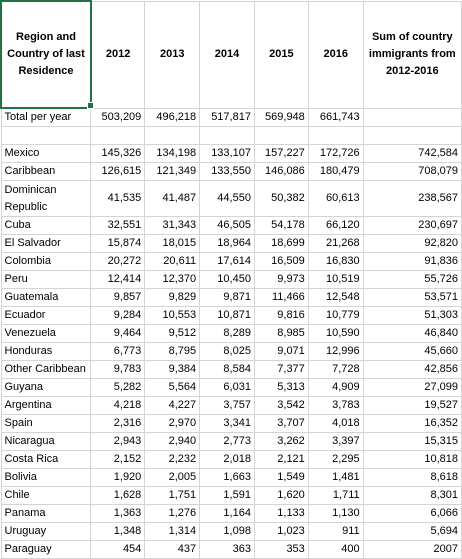 The width and height of the screenshot is (462, 559). What do you see at coordinates (412, 153) in the screenshot?
I see `country-sum-cell: 742,584` at bounding box center [412, 153].